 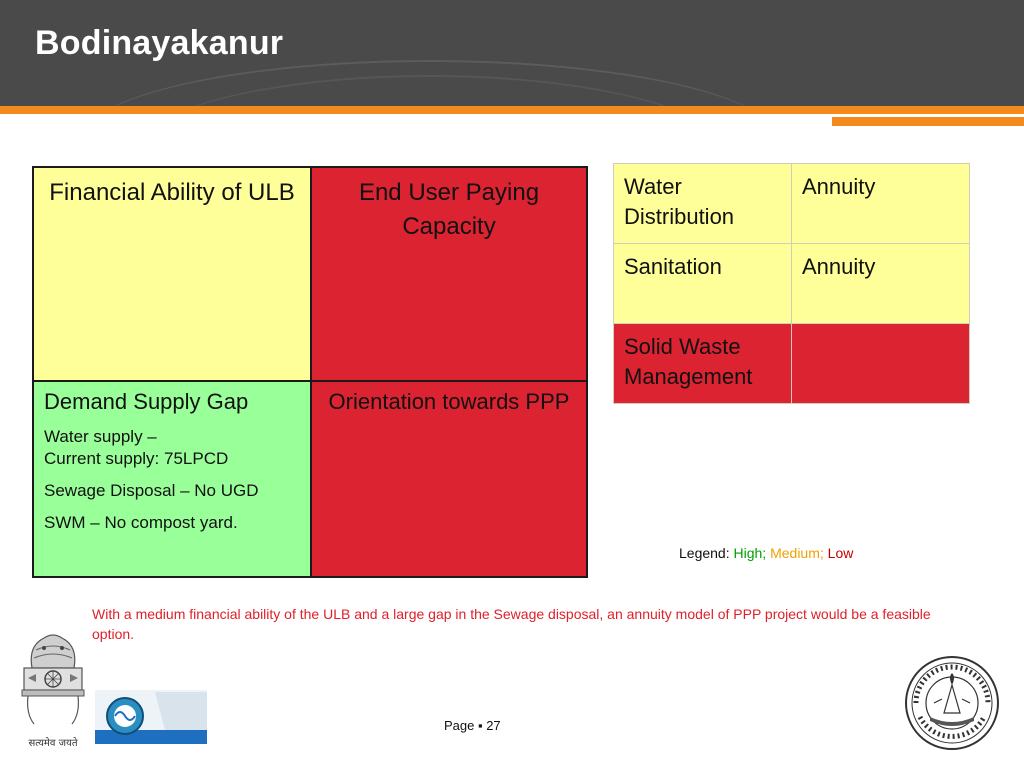 What do you see at coordinates (449, 401) in the screenshot?
I see `quadrant-heading: Orientation towards PPP` at bounding box center [449, 401].